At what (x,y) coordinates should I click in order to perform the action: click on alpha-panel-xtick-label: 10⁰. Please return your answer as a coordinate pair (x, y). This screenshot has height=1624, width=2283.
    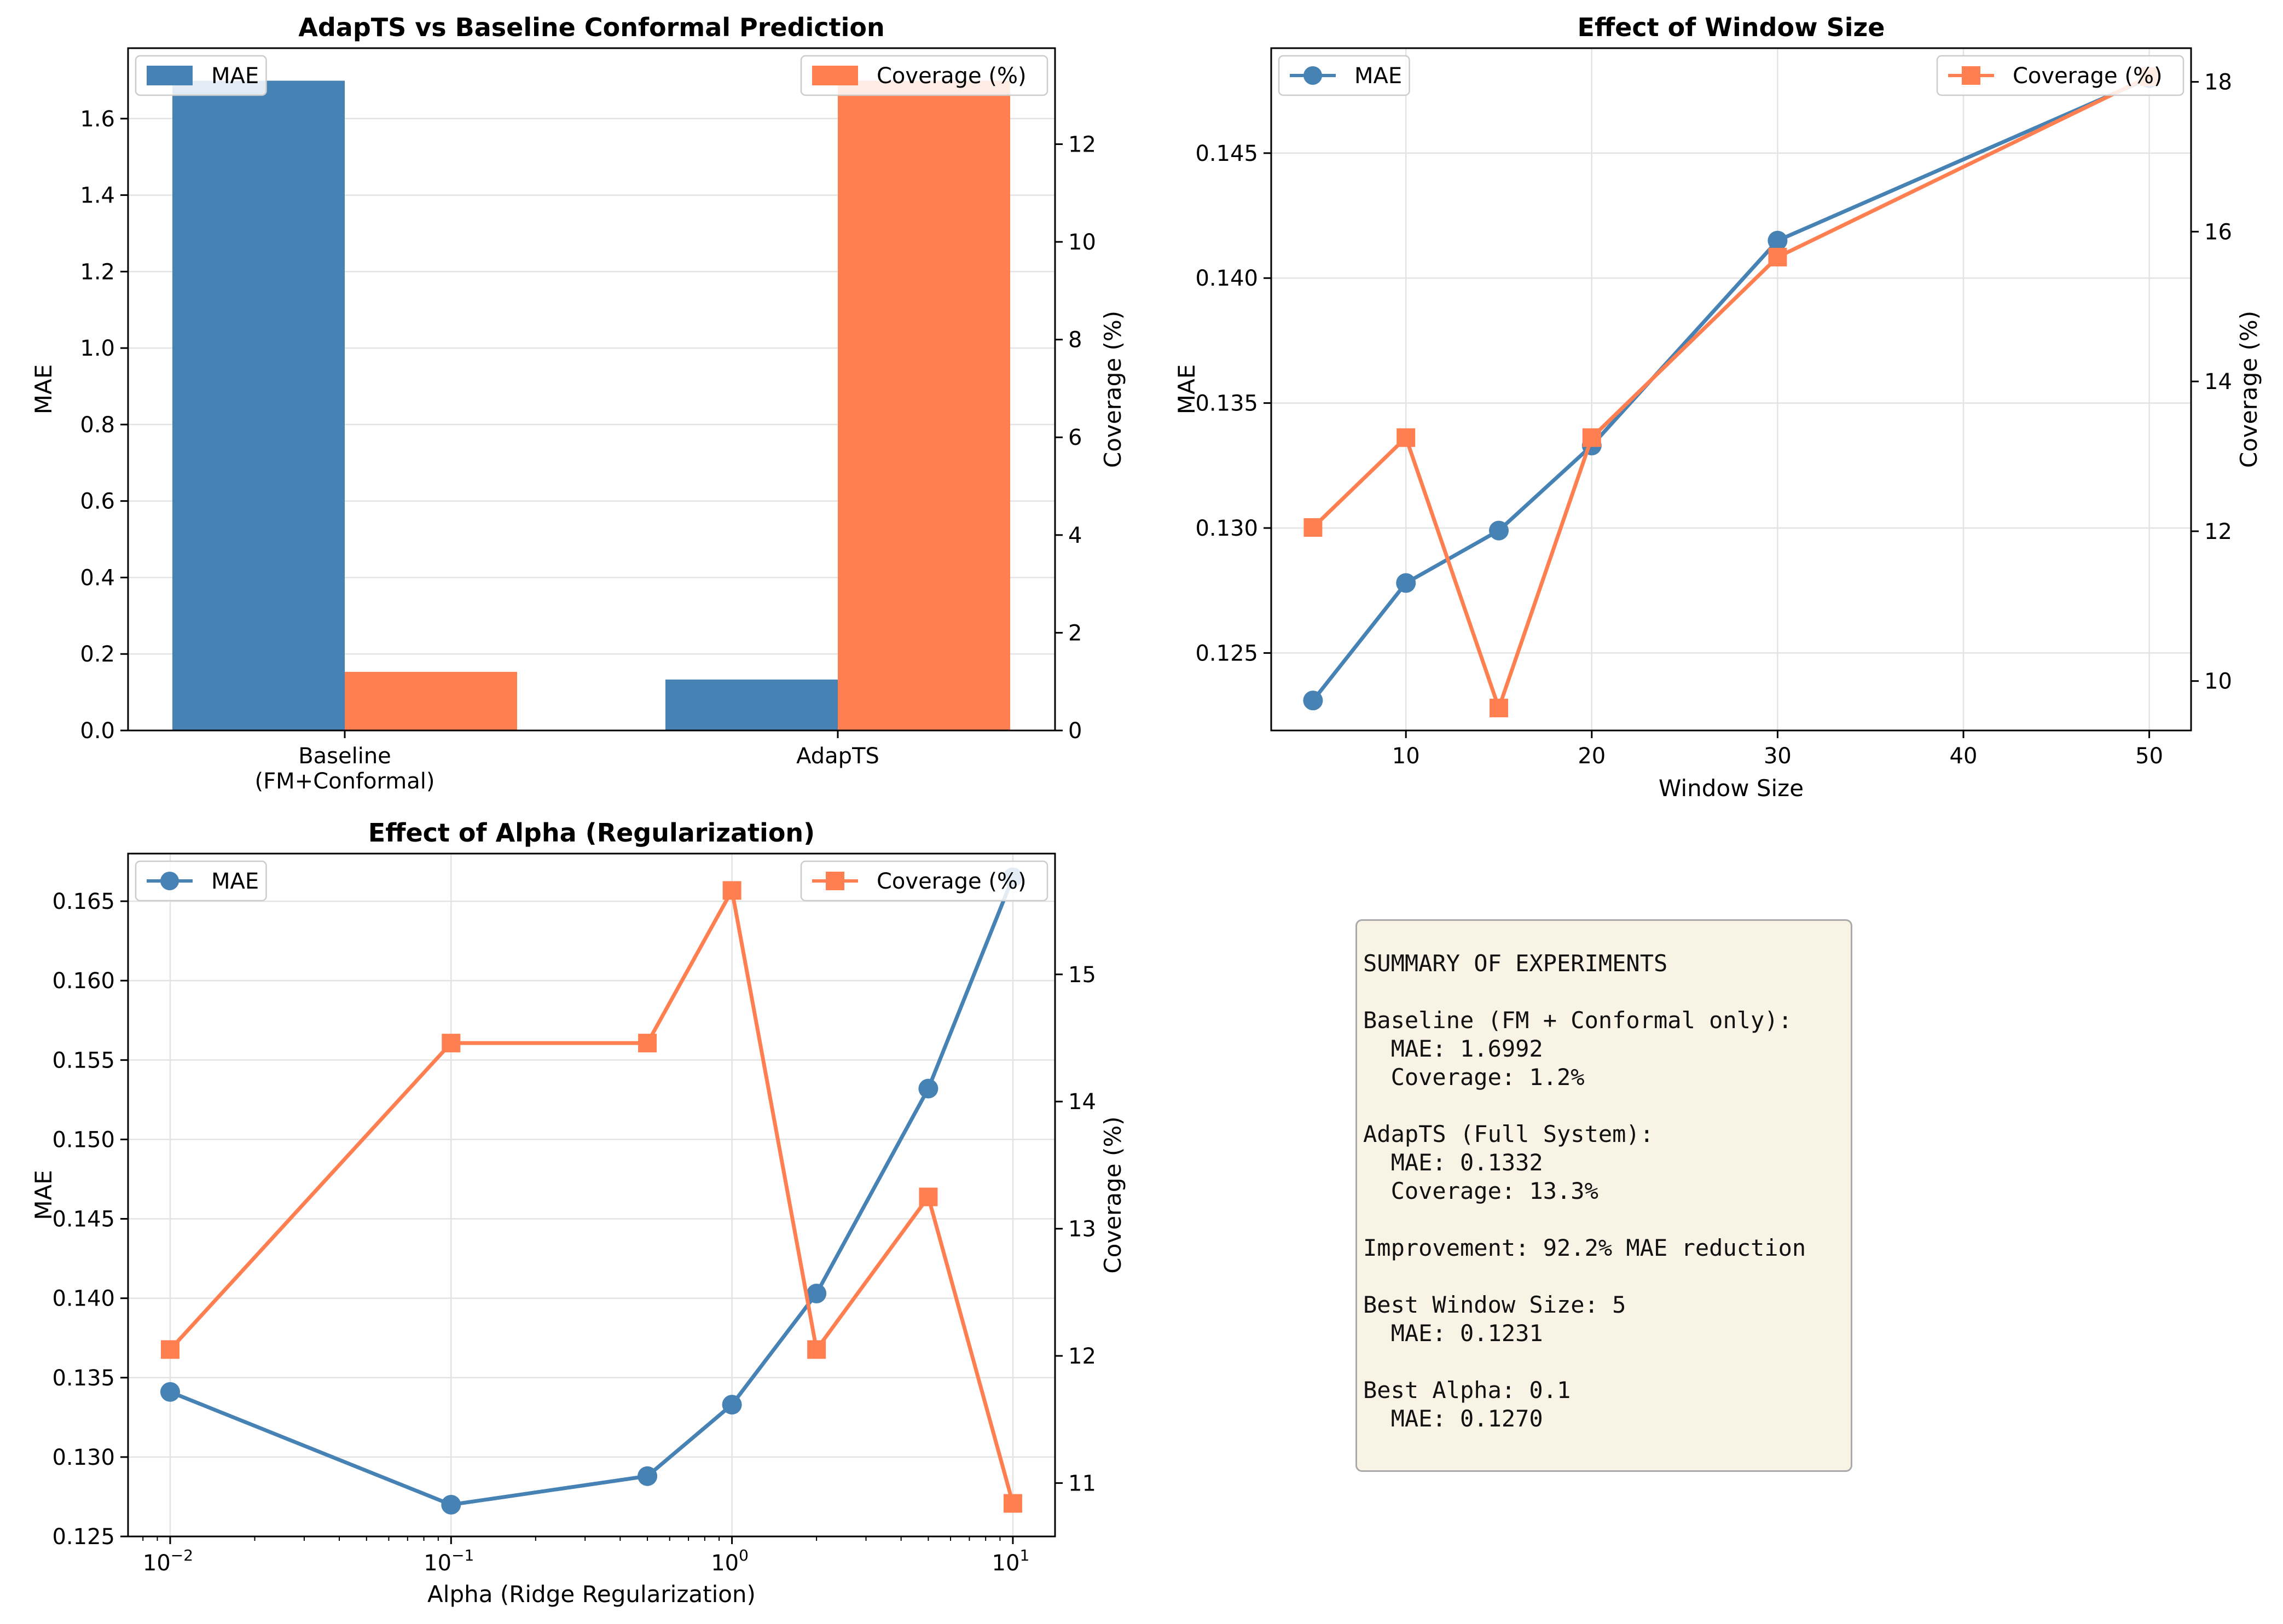
    Looking at the image, I should click on (730, 1561).